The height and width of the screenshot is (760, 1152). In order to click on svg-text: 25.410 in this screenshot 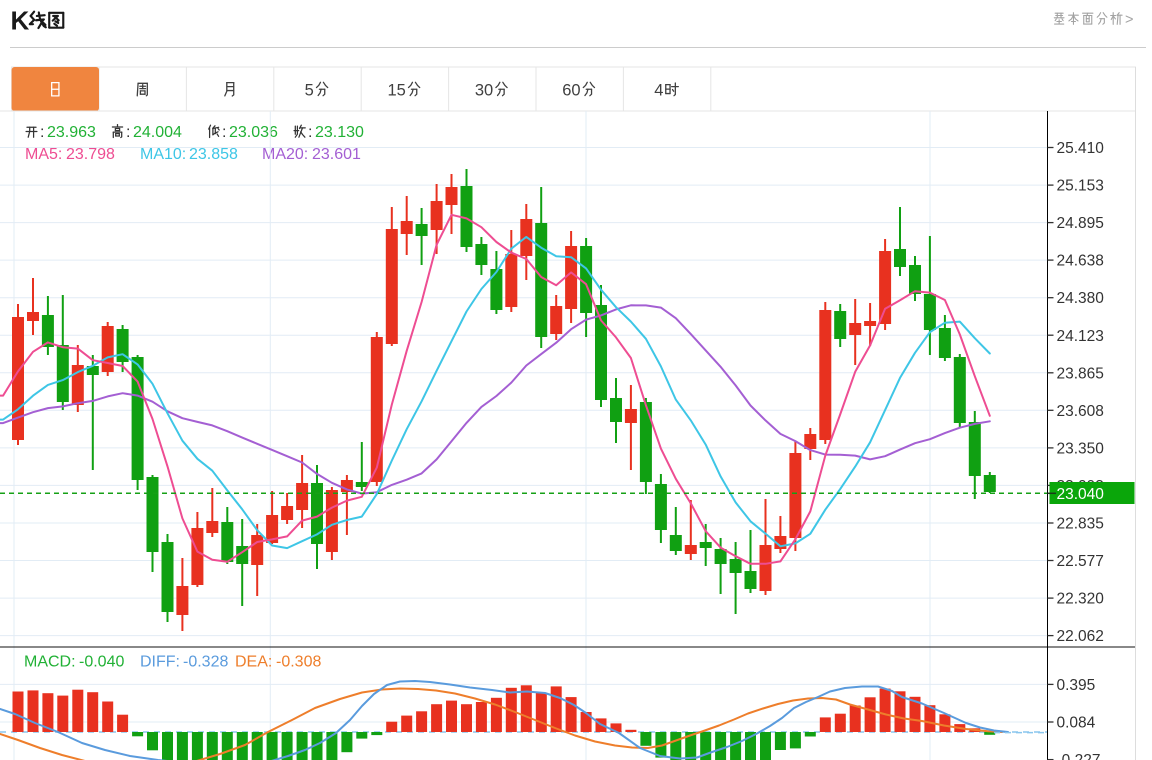, I will do `click(1081, 148)`.